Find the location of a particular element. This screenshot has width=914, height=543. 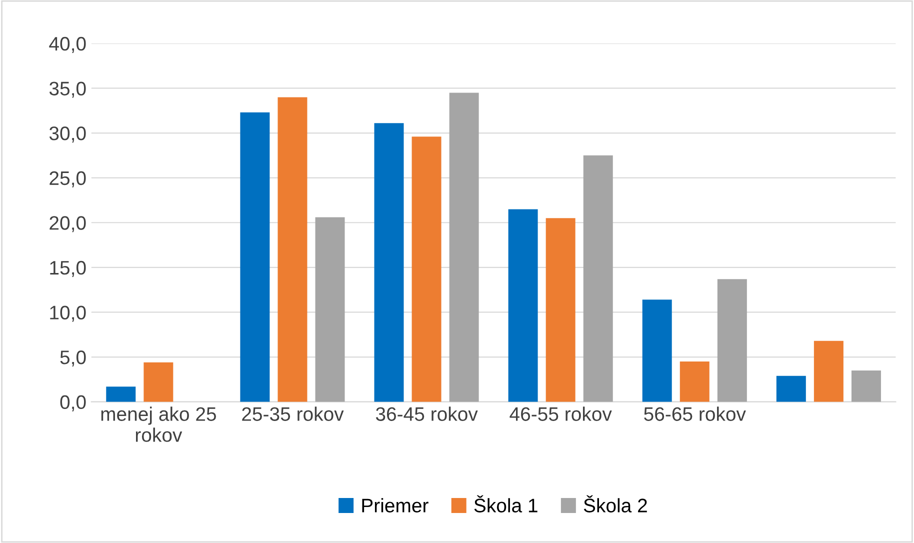

y-tick-label: 5,0 is located at coordinates (73, 358).